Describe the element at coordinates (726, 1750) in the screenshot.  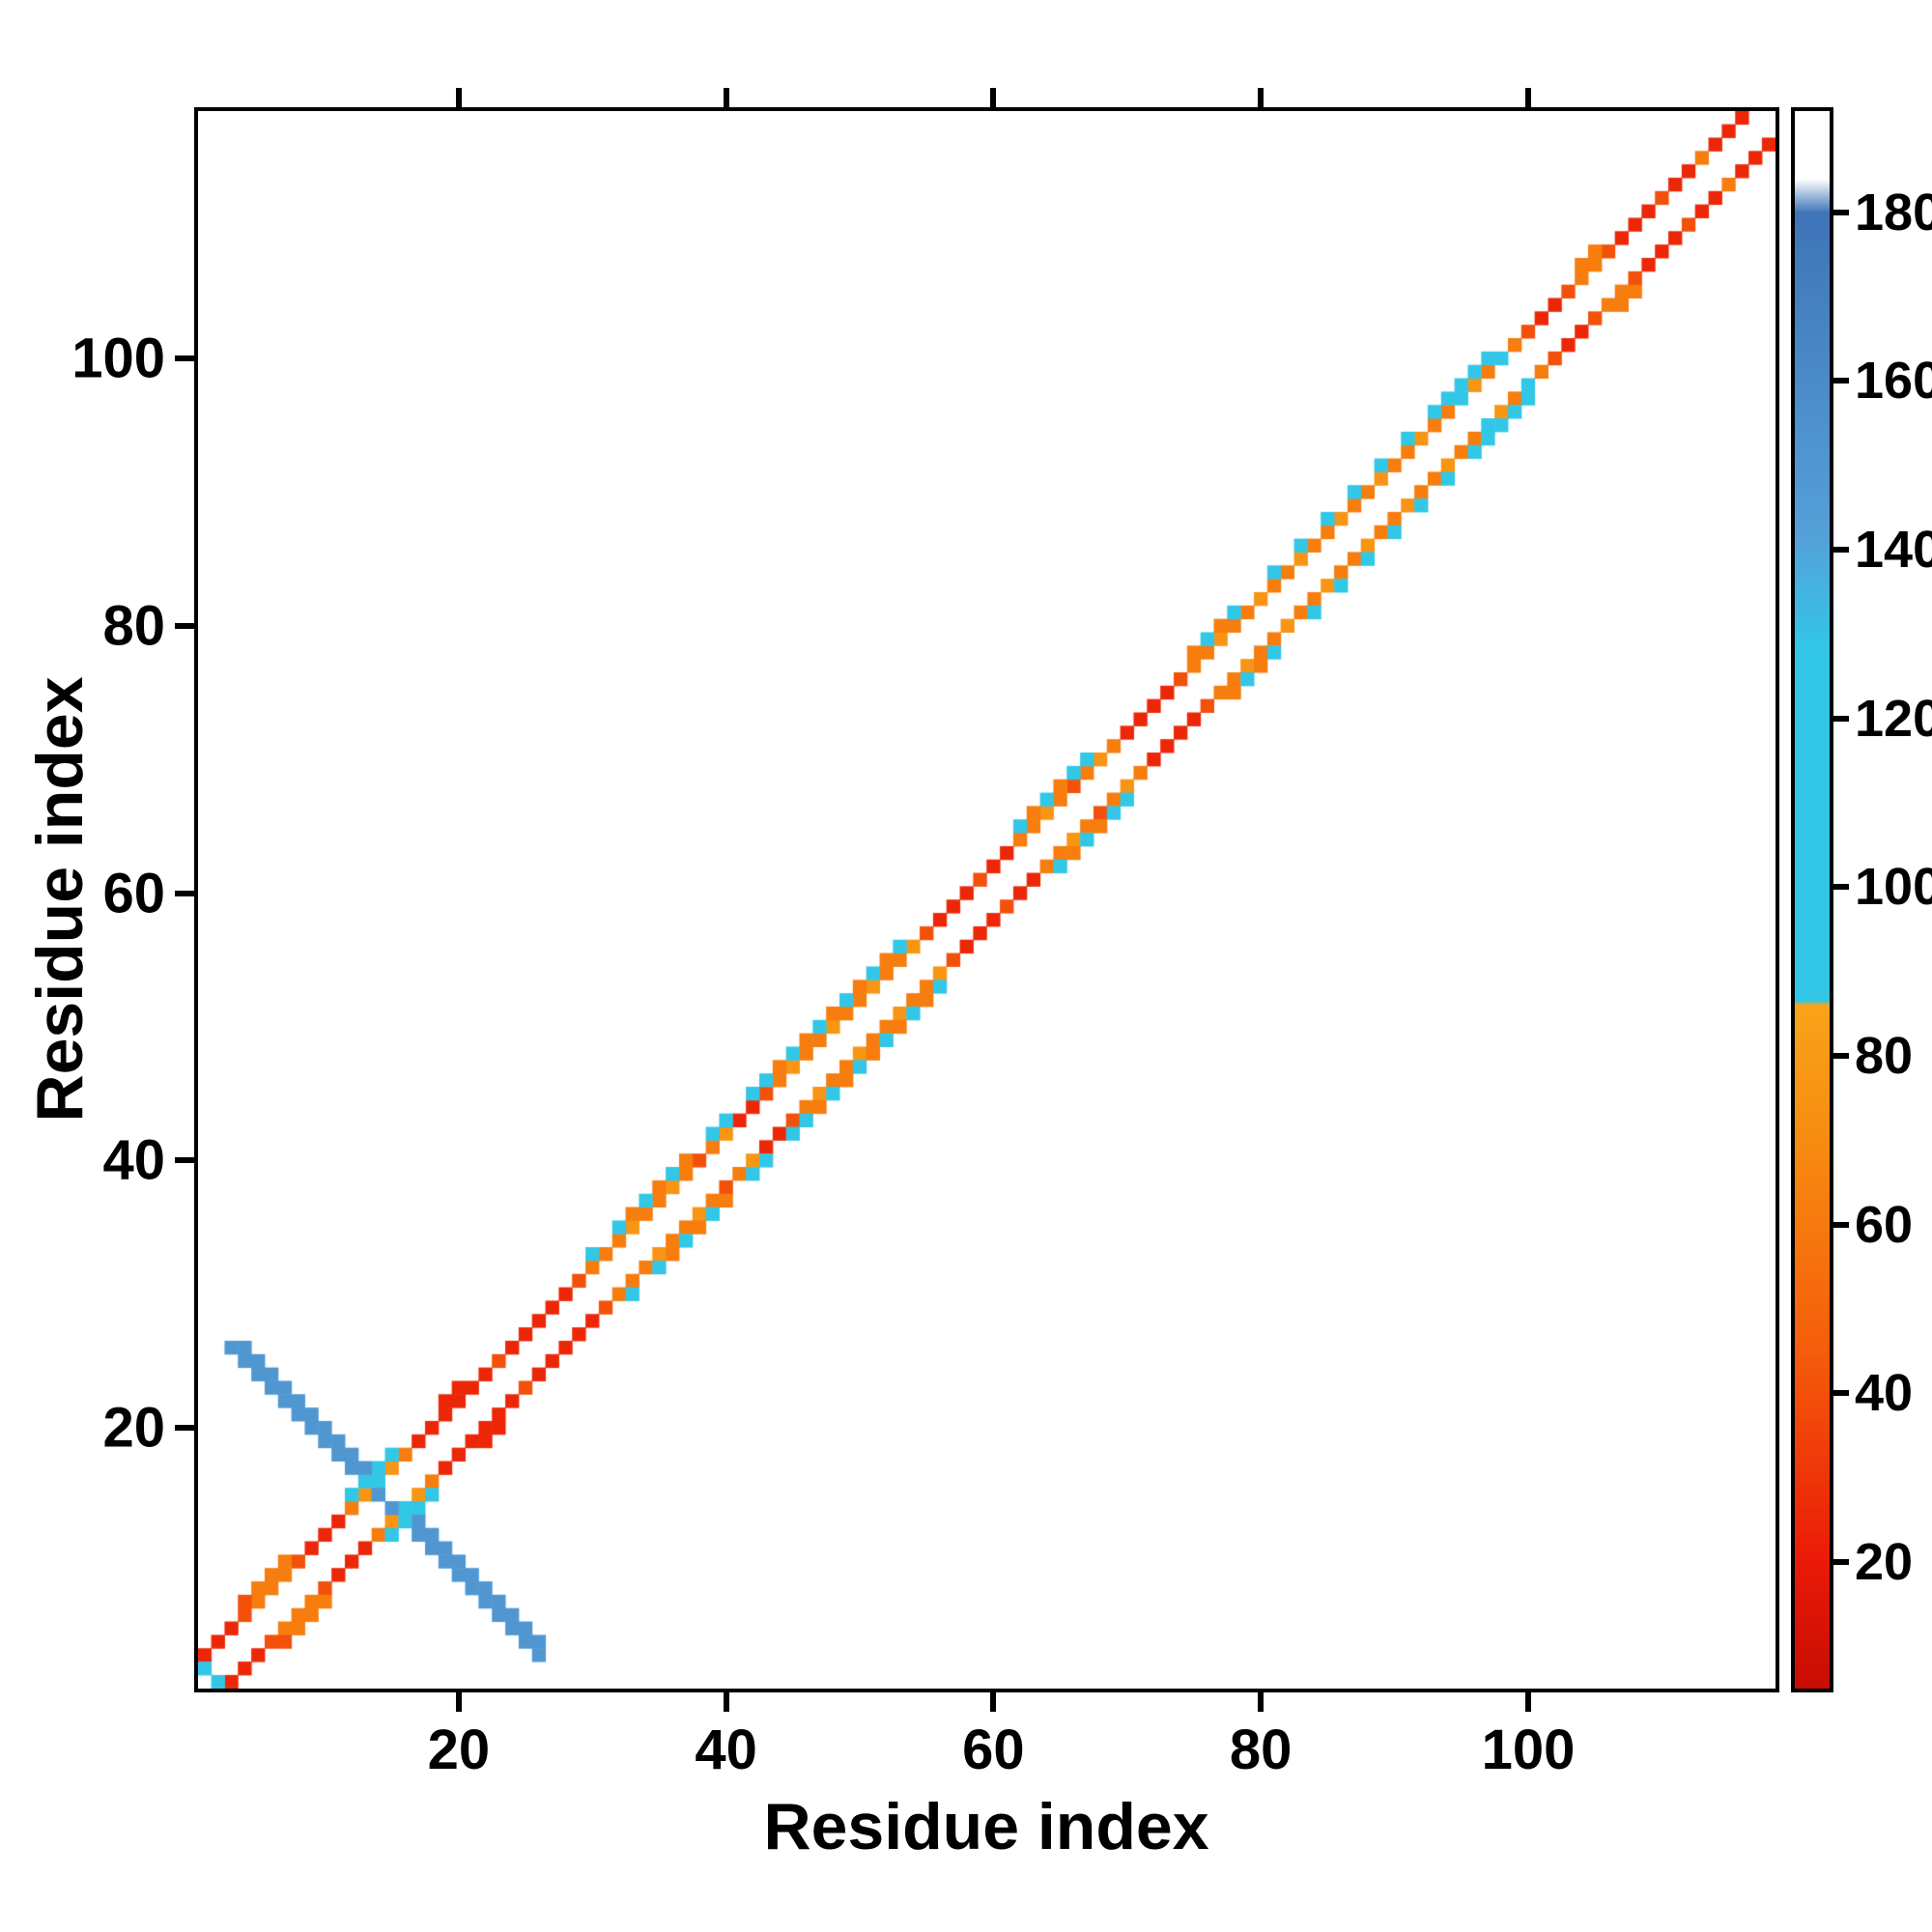
I see `x-tick-label: 40` at that location.